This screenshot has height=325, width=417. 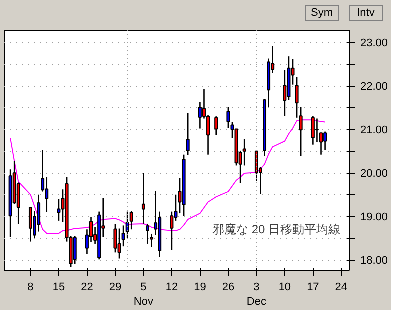 I want to click on x-tick-label: 29, so click(x=115, y=288).